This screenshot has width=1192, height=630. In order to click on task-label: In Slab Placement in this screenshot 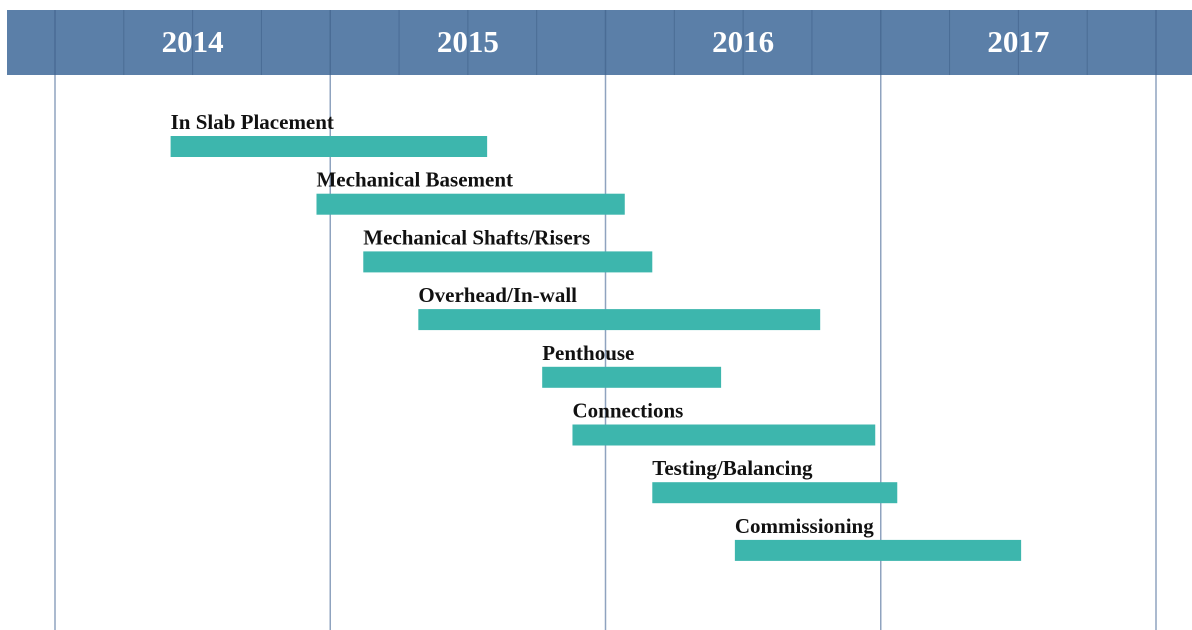, I will do `click(252, 122)`.